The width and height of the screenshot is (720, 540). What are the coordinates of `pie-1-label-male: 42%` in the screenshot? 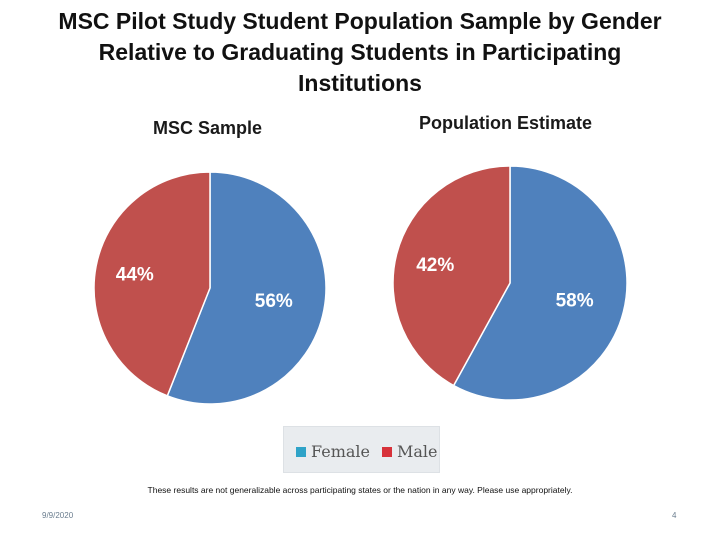 It's located at (435, 265).